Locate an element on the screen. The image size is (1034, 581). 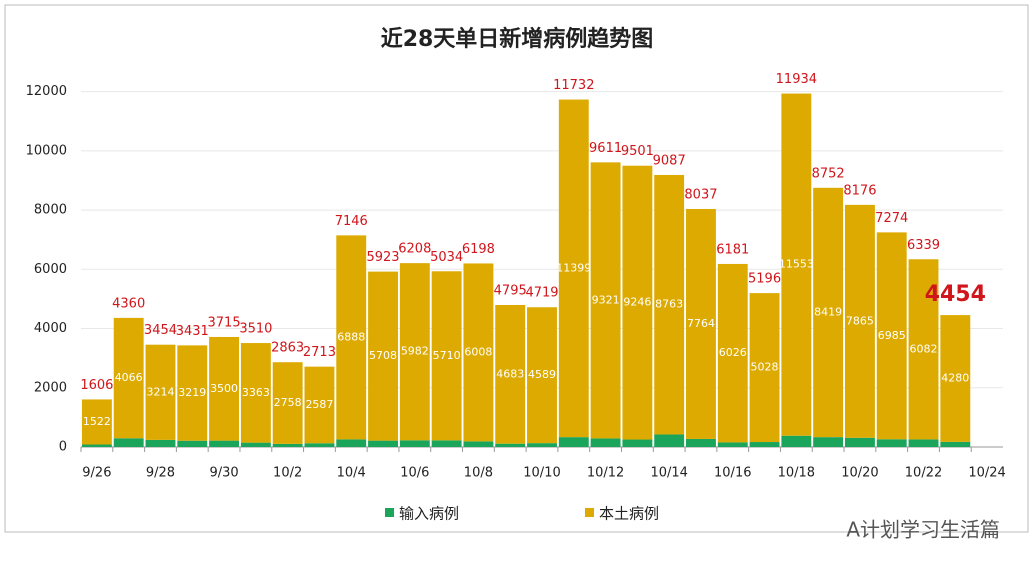
segment-label: 8763 is located at coordinates (669, 304).